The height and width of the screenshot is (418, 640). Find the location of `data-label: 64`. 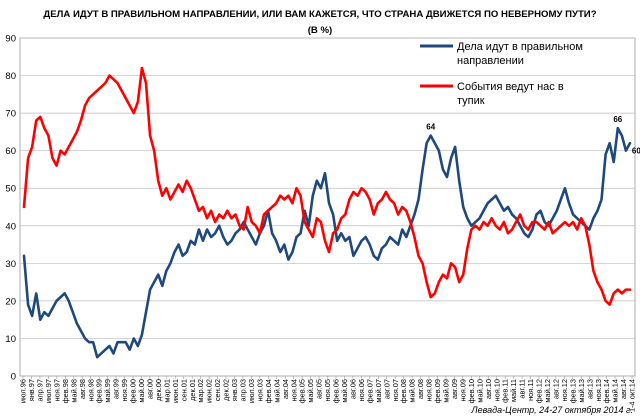

data-label: 64 is located at coordinates (430, 127).